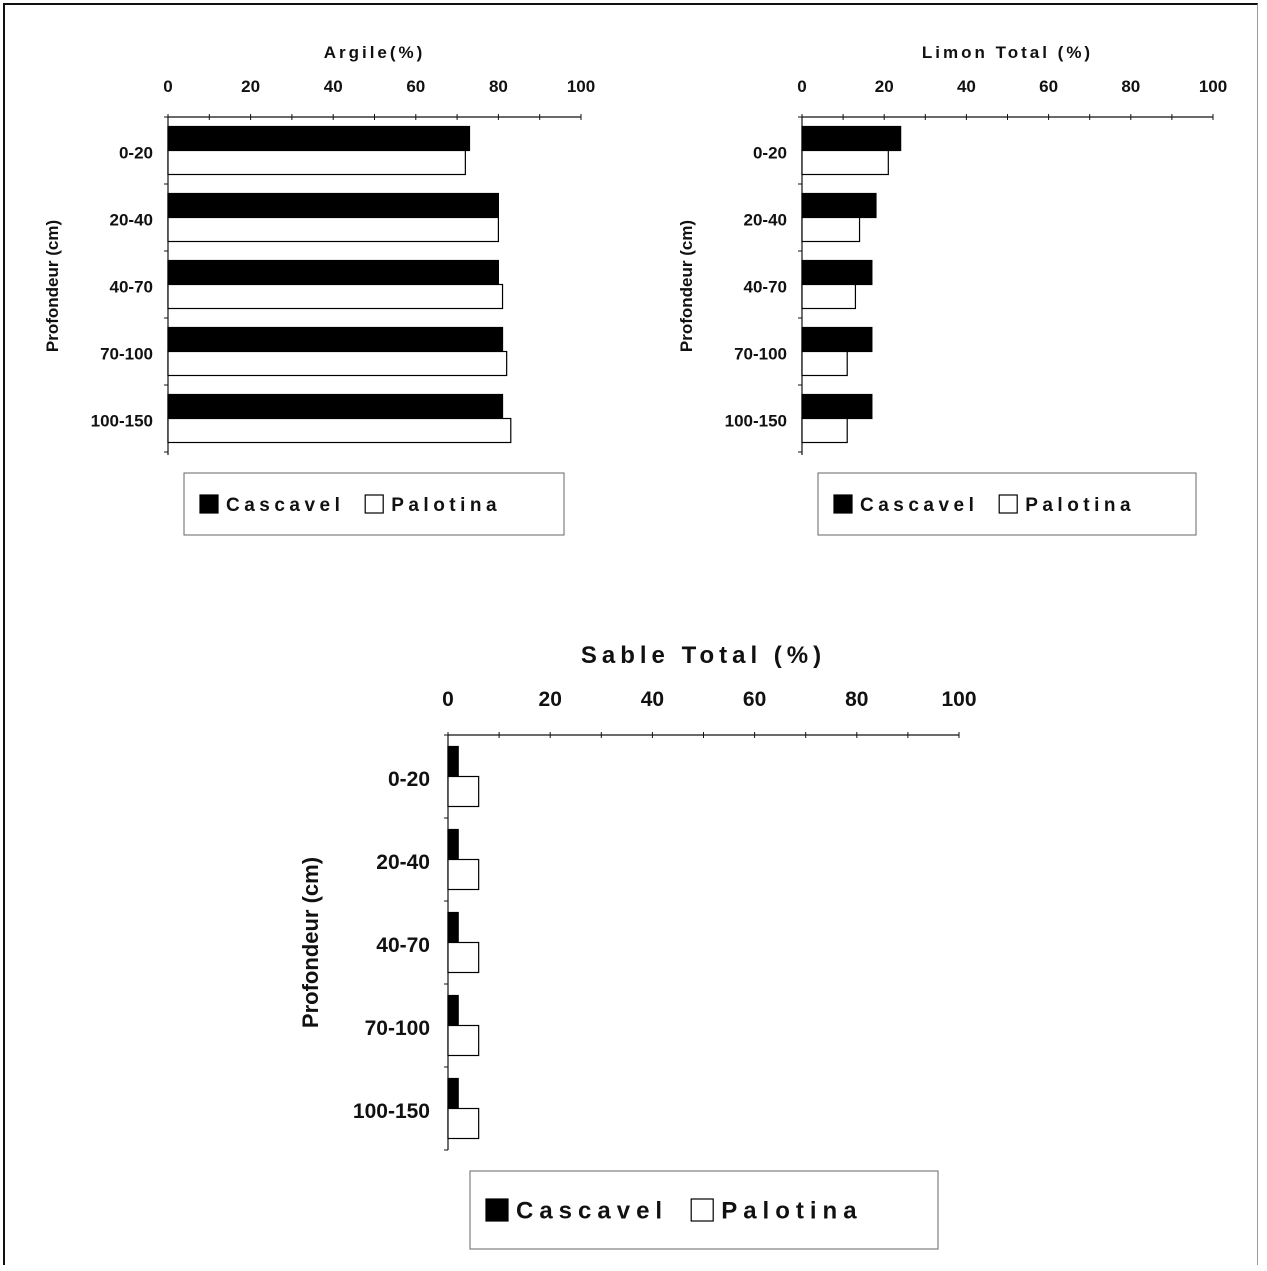 The width and height of the screenshot is (1267, 1271). What do you see at coordinates (375, 52) in the screenshot?
I see `chart-title: Argile(%)` at bounding box center [375, 52].